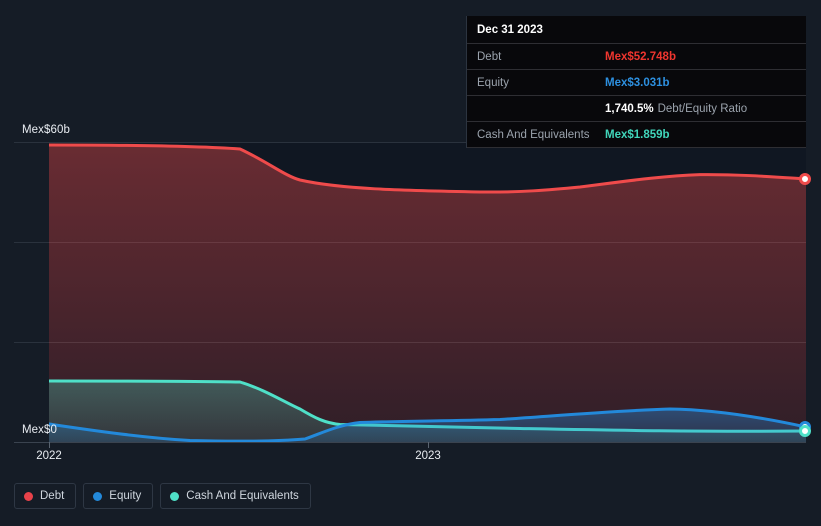 Image resolution: width=821 pixels, height=526 pixels. I want to click on legend-dot-cash-icon, so click(175, 496).